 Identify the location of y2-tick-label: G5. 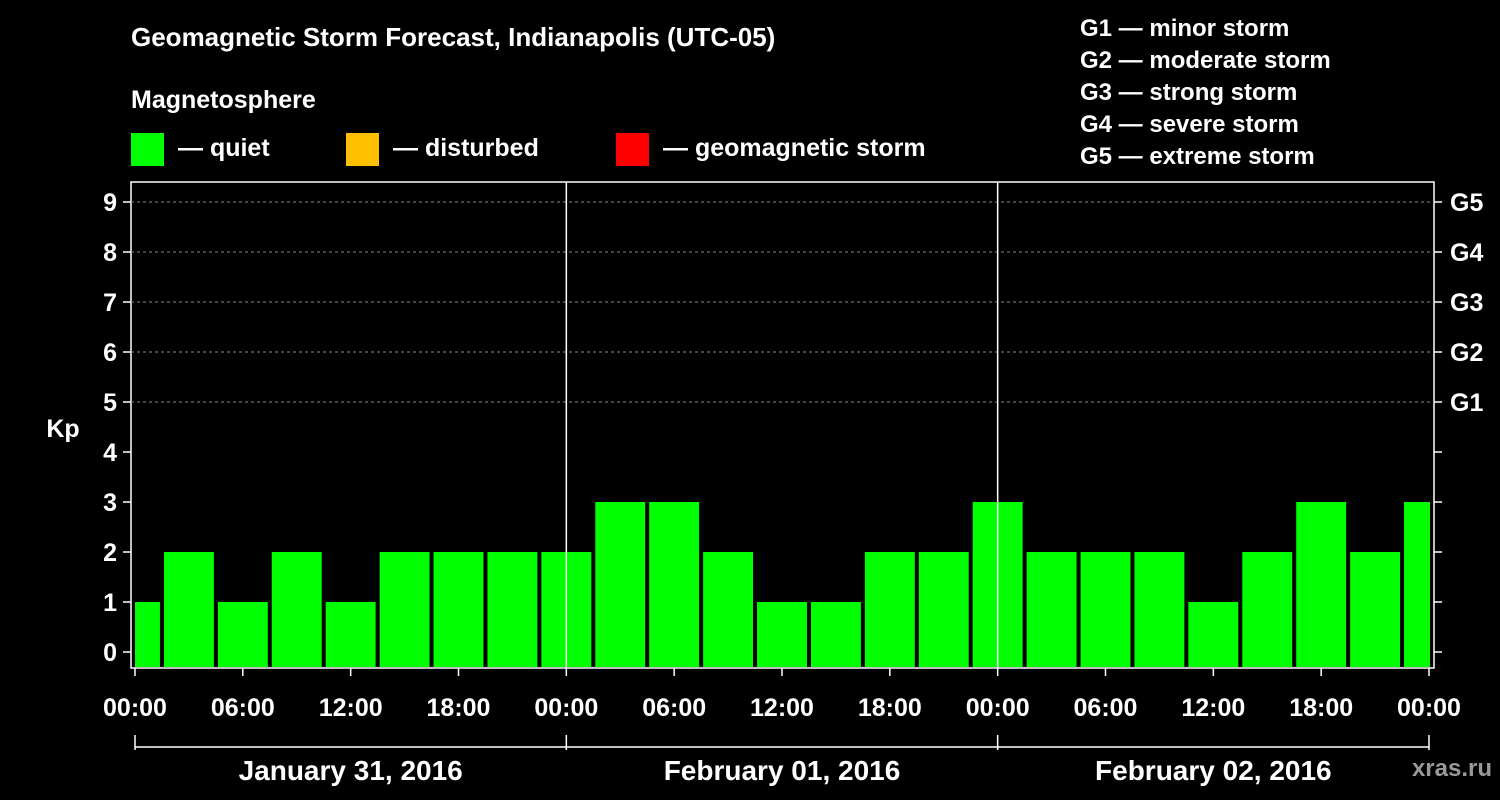
(1466, 203).